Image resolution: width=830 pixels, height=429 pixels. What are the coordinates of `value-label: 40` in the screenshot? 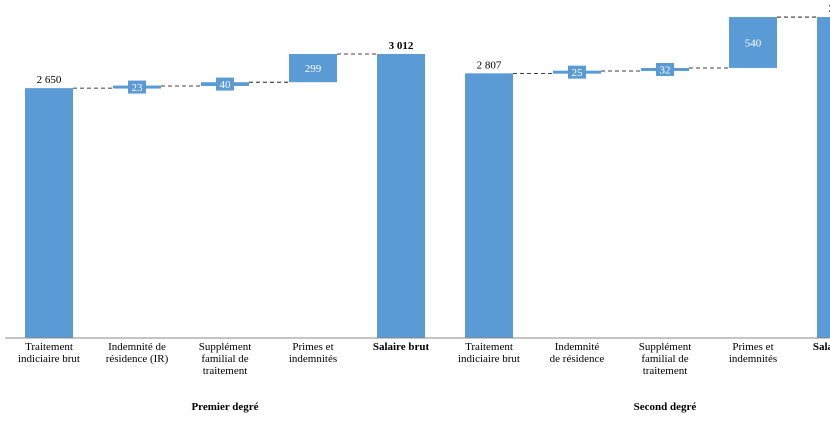 It's located at (226, 85).